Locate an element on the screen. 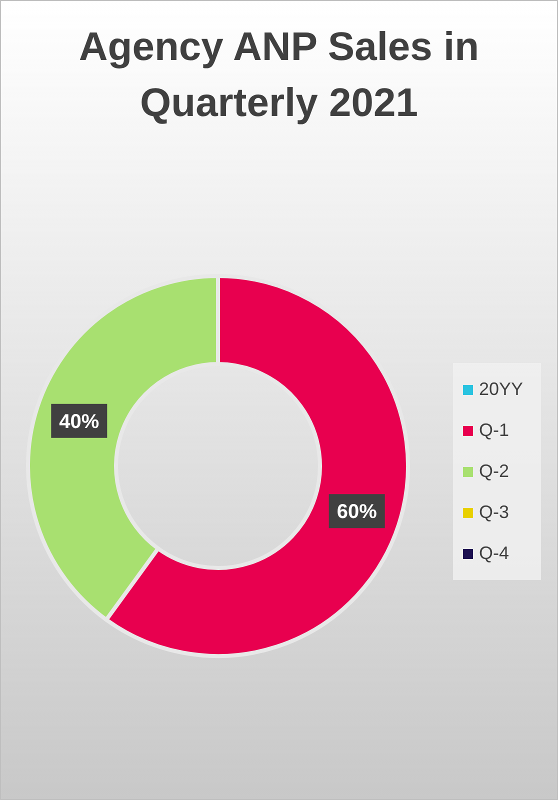 This screenshot has height=800, width=558. data-label: 40% is located at coordinates (79, 421).